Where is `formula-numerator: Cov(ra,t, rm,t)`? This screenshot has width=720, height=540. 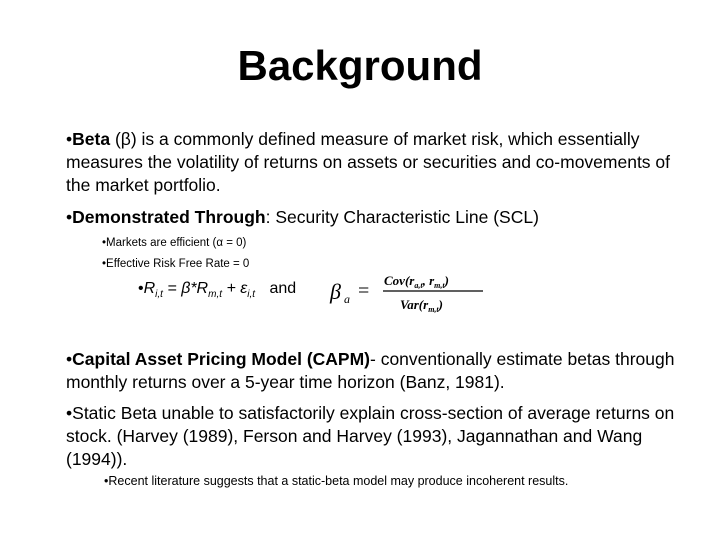
formula-numerator: Cov(ra,t, rm,t) is located at coordinates (416, 281).